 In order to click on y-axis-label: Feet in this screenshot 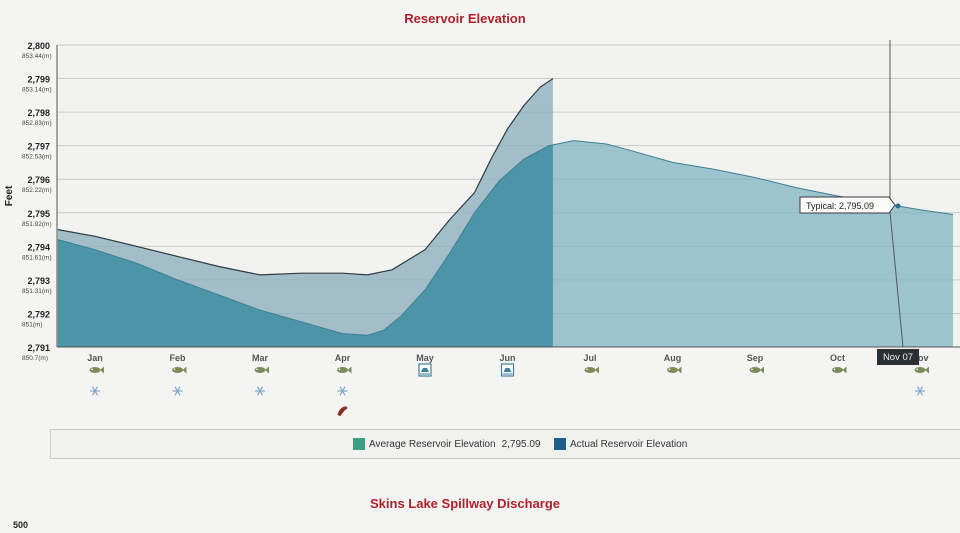, I will do `click(9, 195)`.